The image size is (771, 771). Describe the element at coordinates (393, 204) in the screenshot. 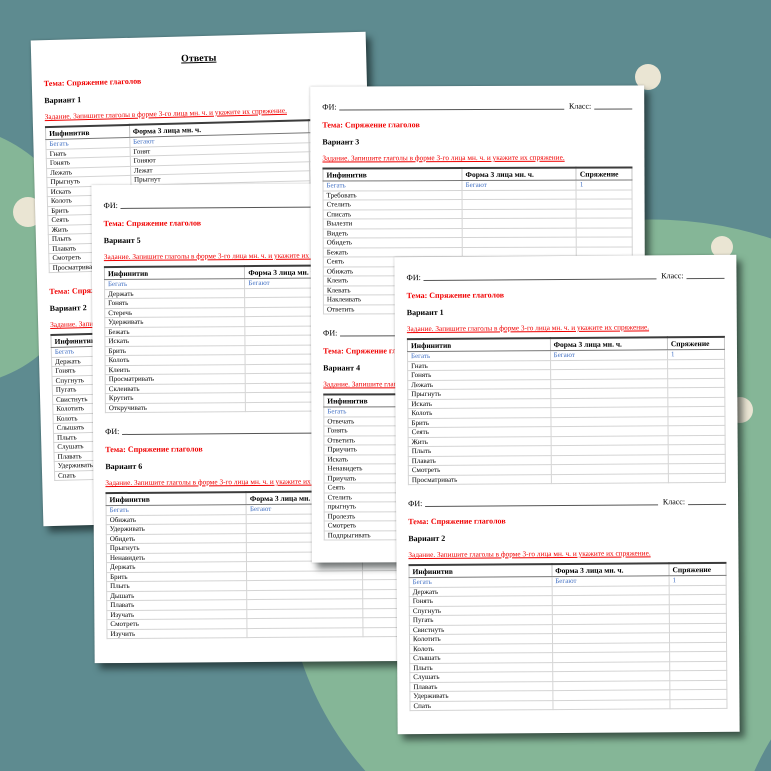

I see `table-cell: Стелить` at that location.